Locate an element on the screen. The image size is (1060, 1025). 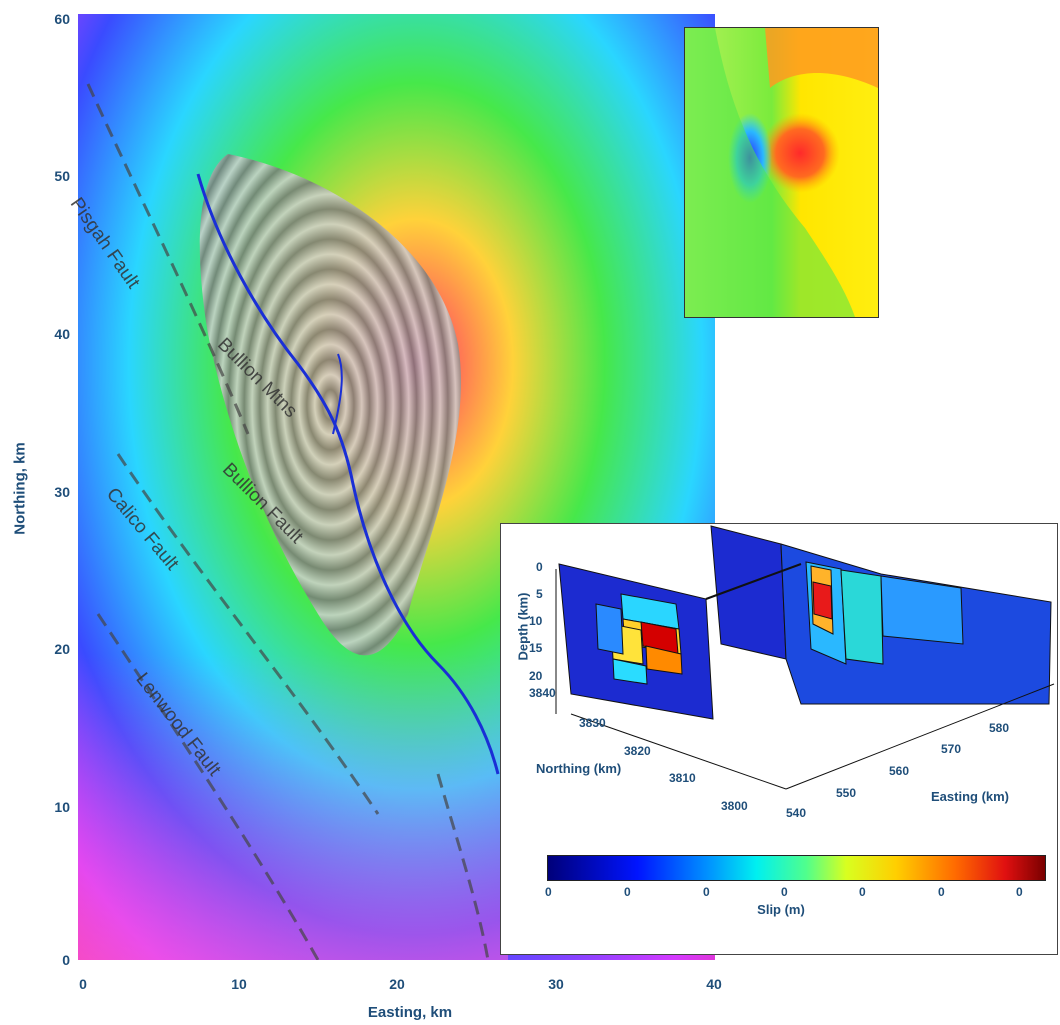
northing-tick: 3820 is located at coordinates (637, 751).